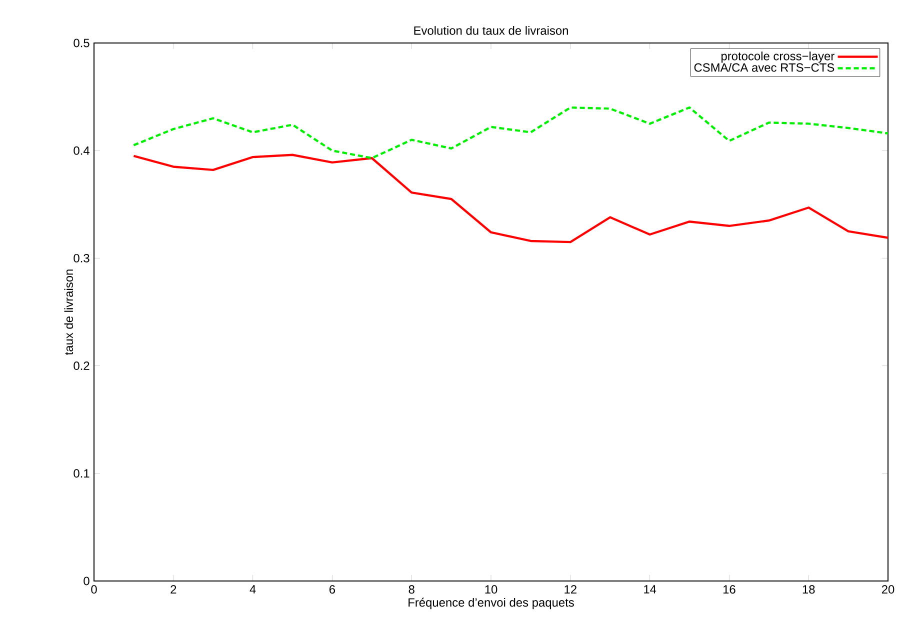 The image size is (902, 639). What do you see at coordinates (82, 150) in the screenshot?
I see `y-tick-label: 0.4` at bounding box center [82, 150].